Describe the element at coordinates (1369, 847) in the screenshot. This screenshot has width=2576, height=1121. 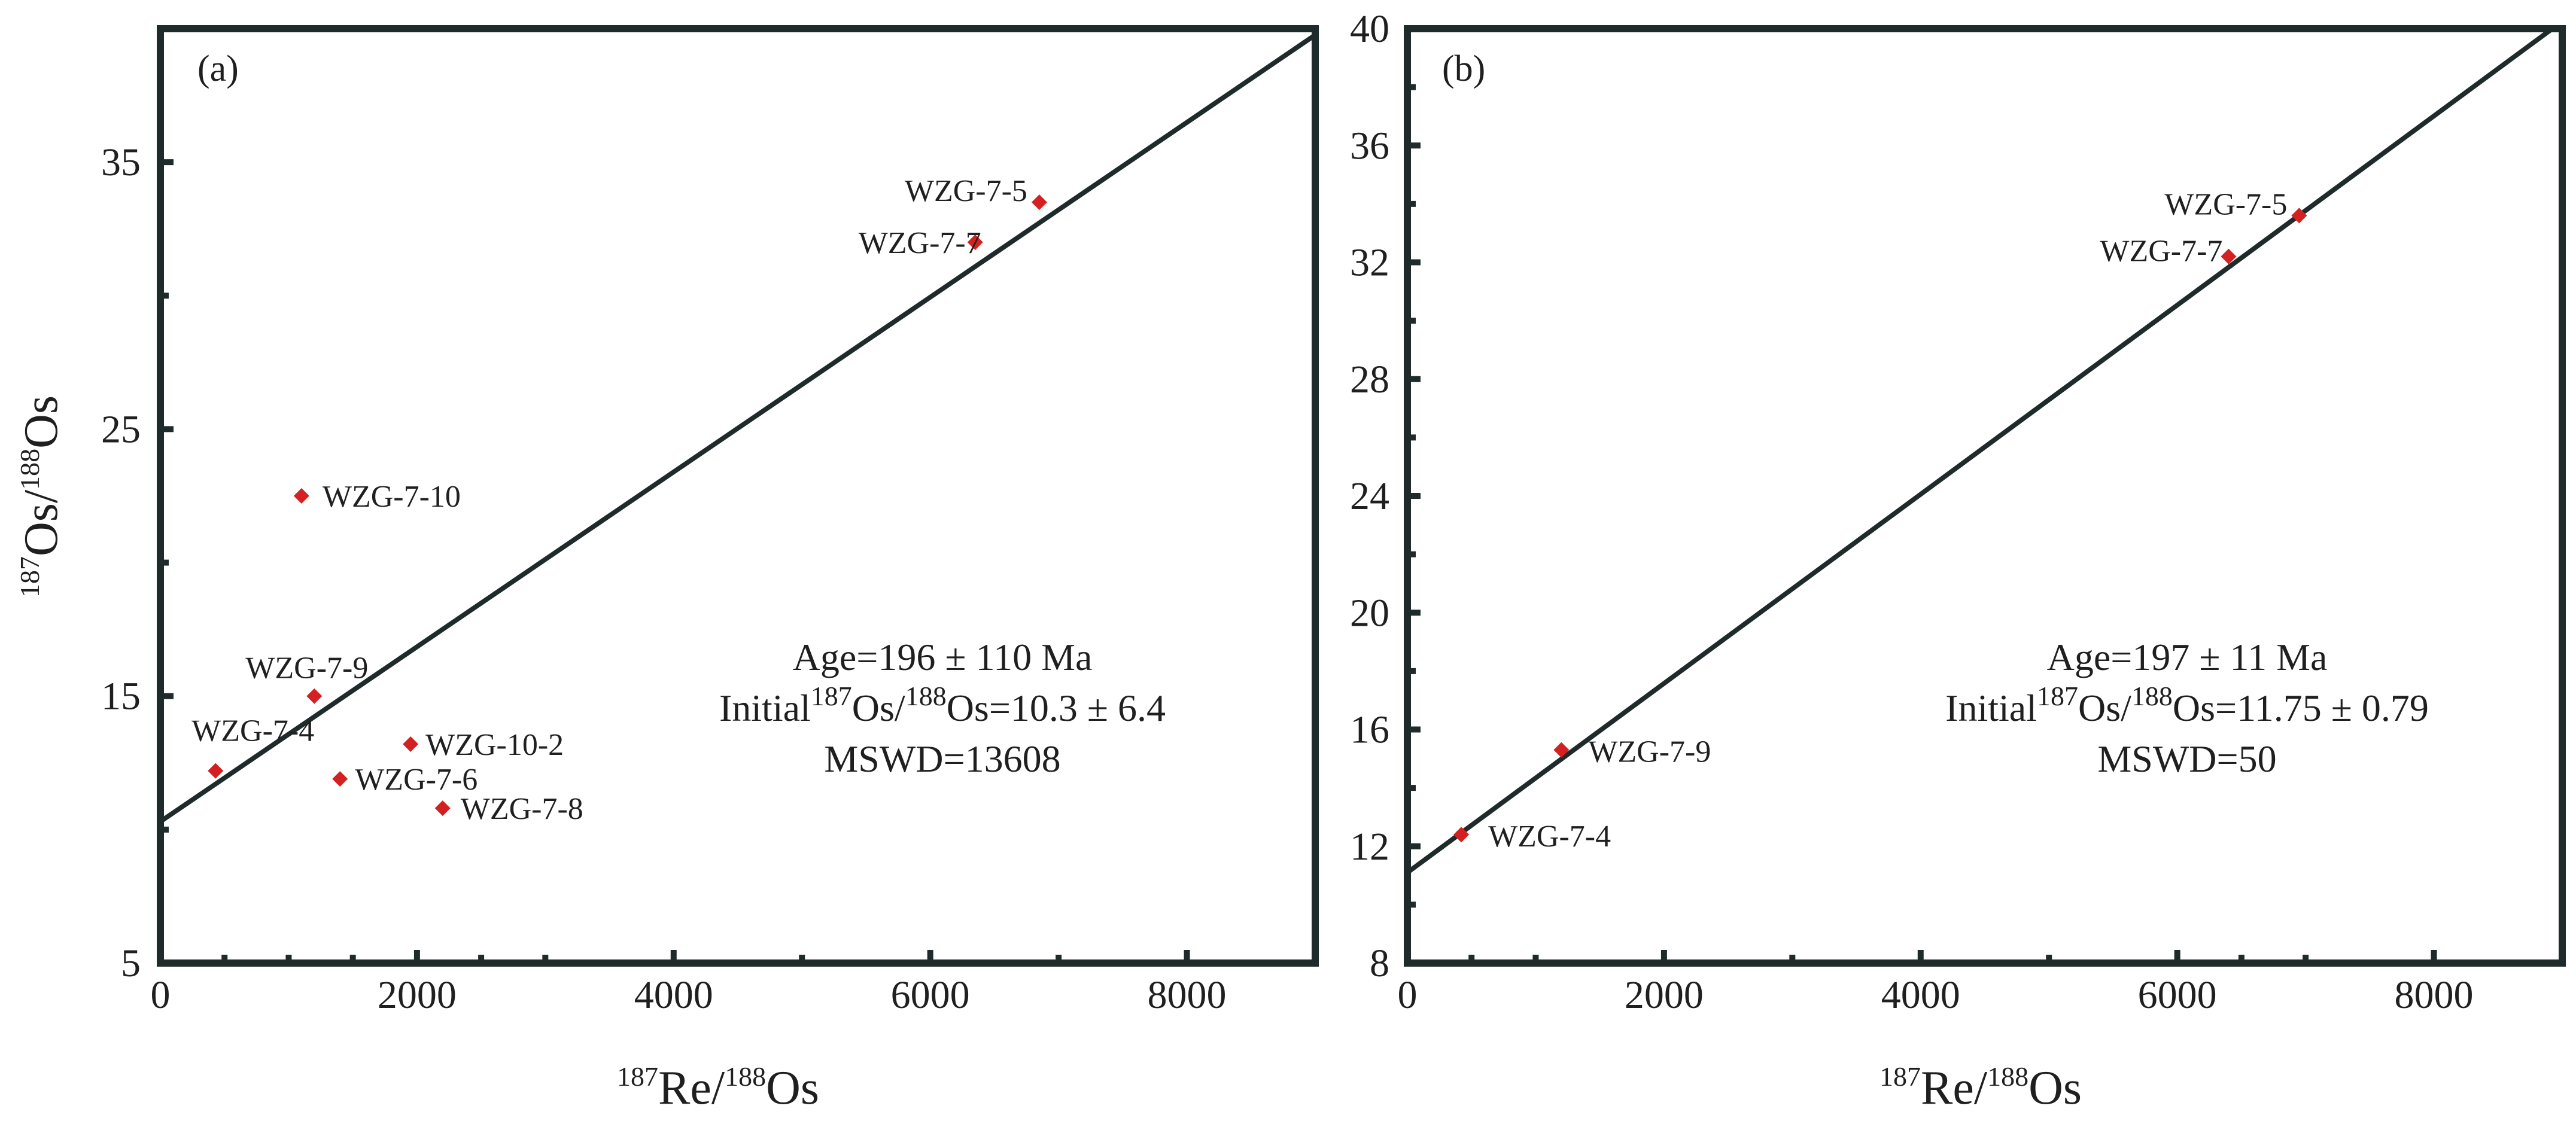
I see `panel-b-y-tick-label: 12` at that location.